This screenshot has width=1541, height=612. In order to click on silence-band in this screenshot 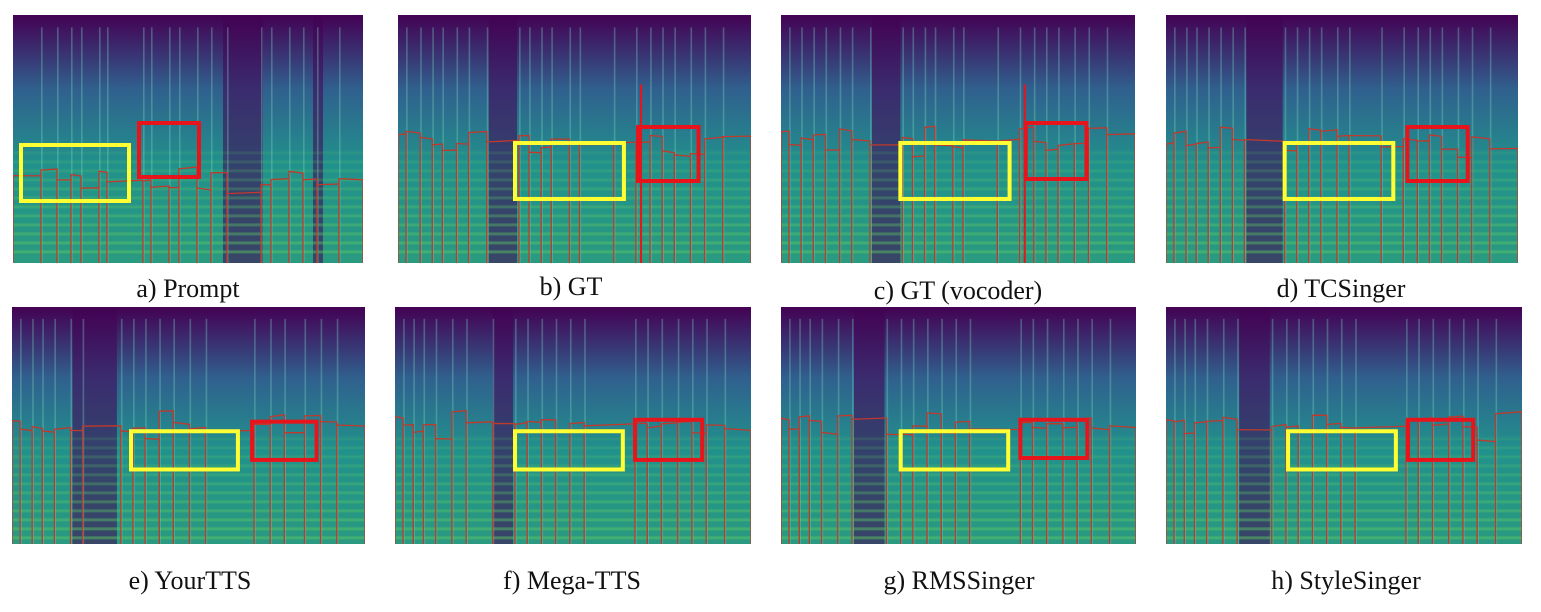, I will do `click(869, 425)`.